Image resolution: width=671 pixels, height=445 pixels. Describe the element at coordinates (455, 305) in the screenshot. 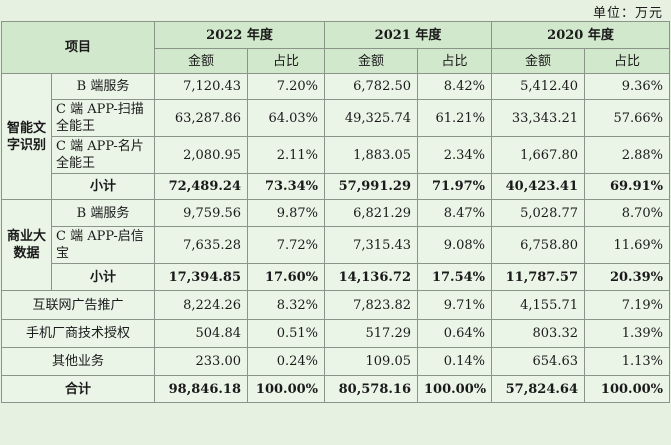

I see `cell-ratio: 9.71%` at that location.